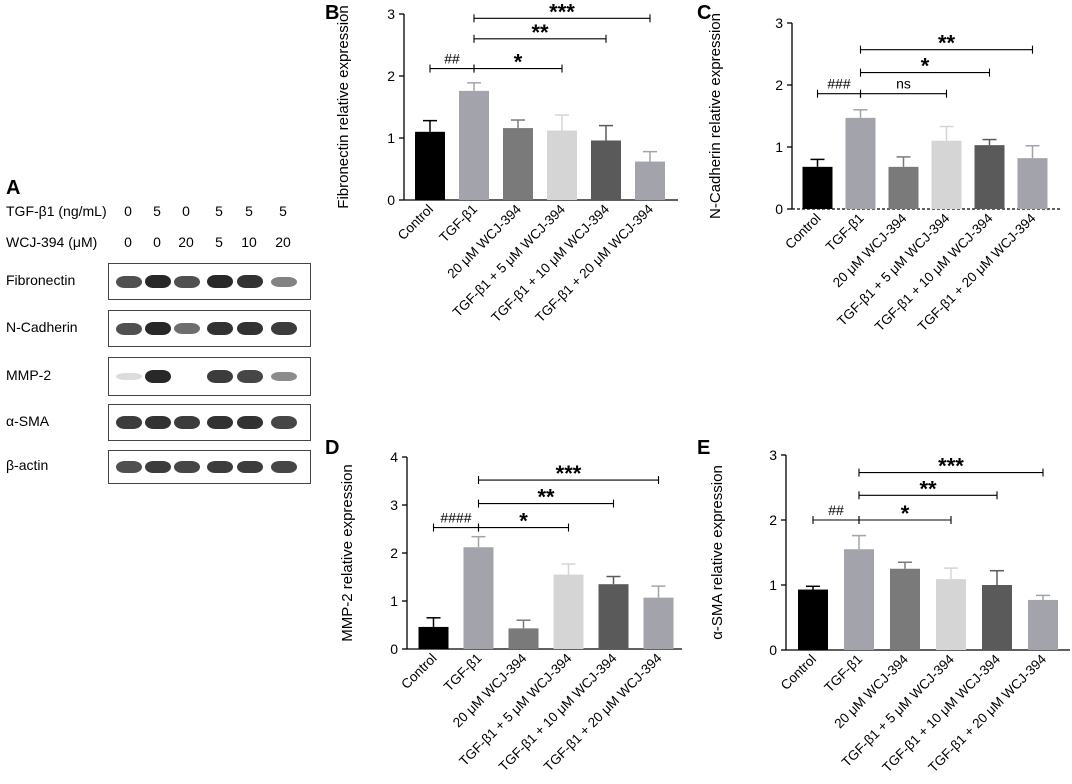 This screenshot has height=784, width=1072. What do you see at coordinates (29, 374) in the screenshot?
I see `blot-band-label: MMP-2` at bounding box center [29, 374].